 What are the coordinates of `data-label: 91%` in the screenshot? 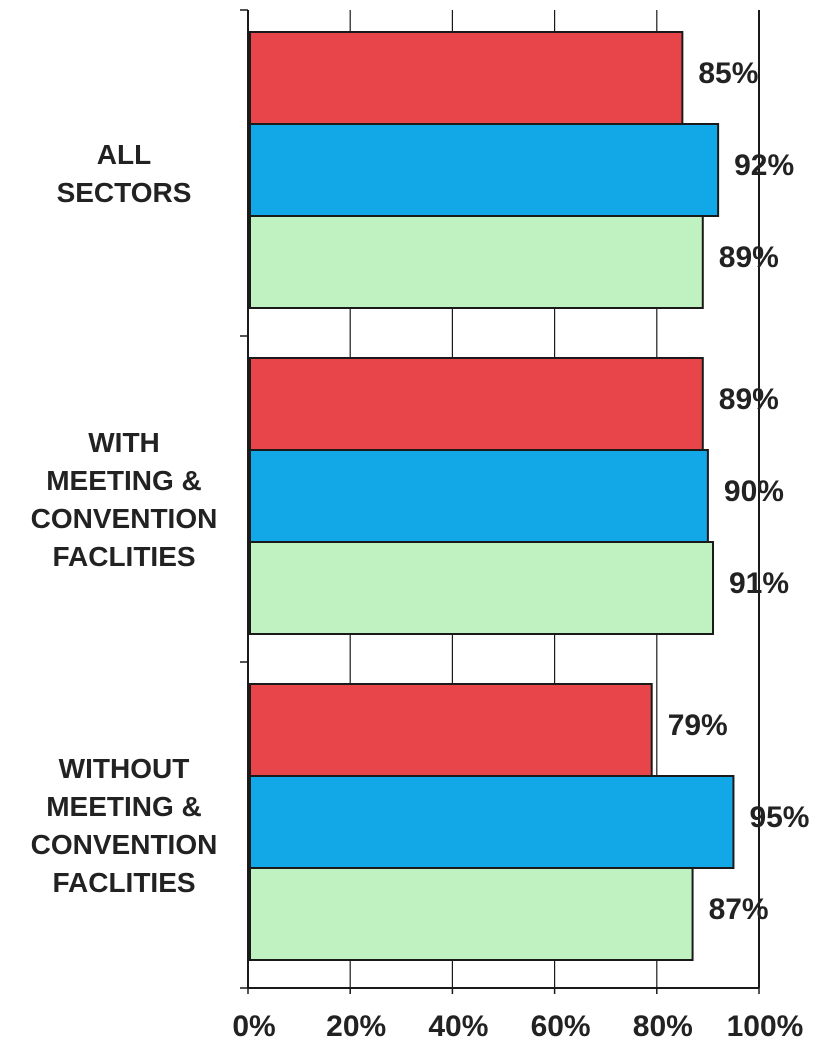 It's located at (759, 583).